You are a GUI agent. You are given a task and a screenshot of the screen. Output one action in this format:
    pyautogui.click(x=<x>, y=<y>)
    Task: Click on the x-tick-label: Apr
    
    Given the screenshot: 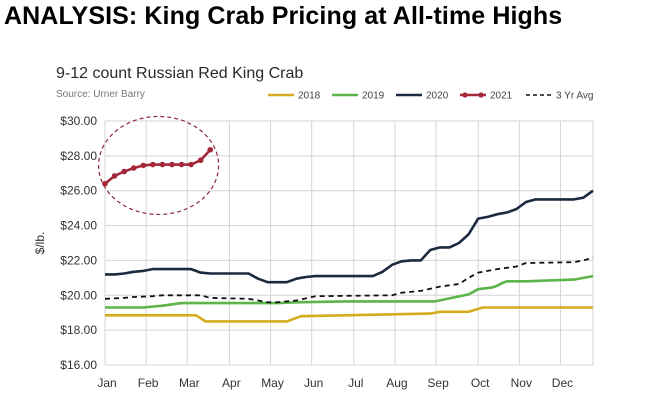 What is the action you would take?
    pyautogui.click(x=231, y=383)
    